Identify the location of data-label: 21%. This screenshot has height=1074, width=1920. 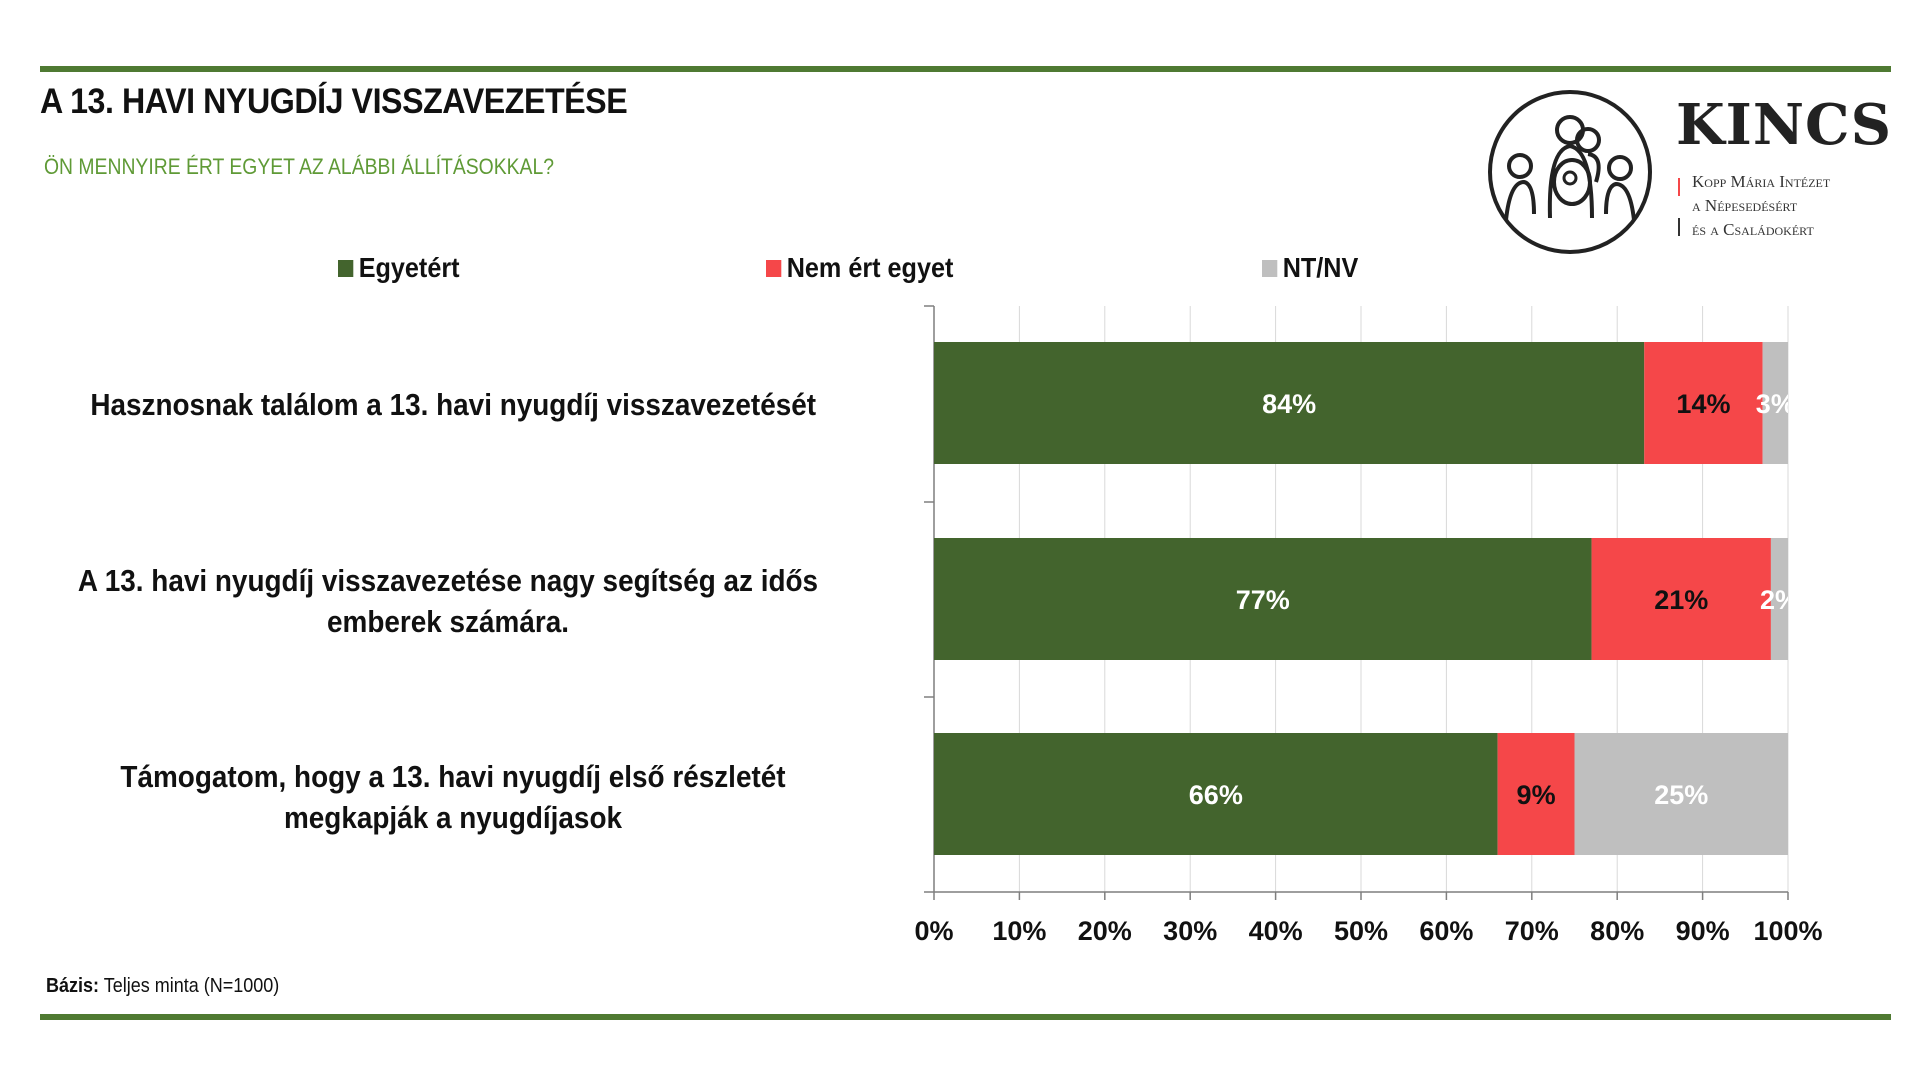
(1681, 600).